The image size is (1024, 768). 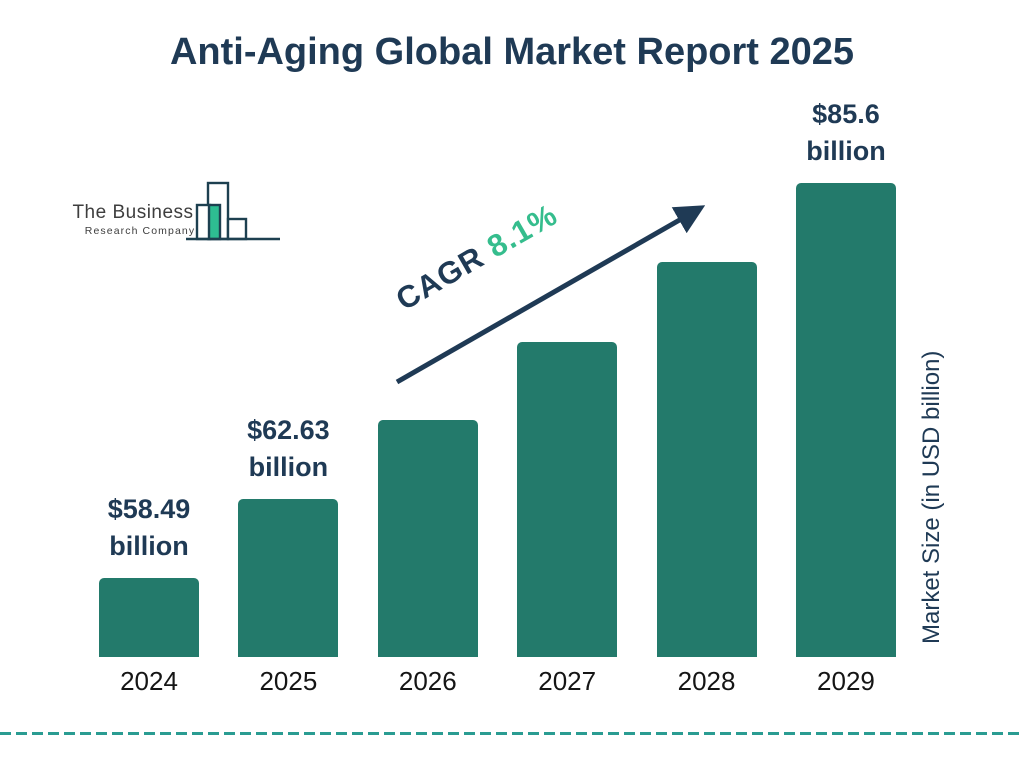 What do you see at coordinates (149, 348) in the screenshot?
I see `bar-column-2024: $58.49 billion 2024` at bounding box center [149, 348].